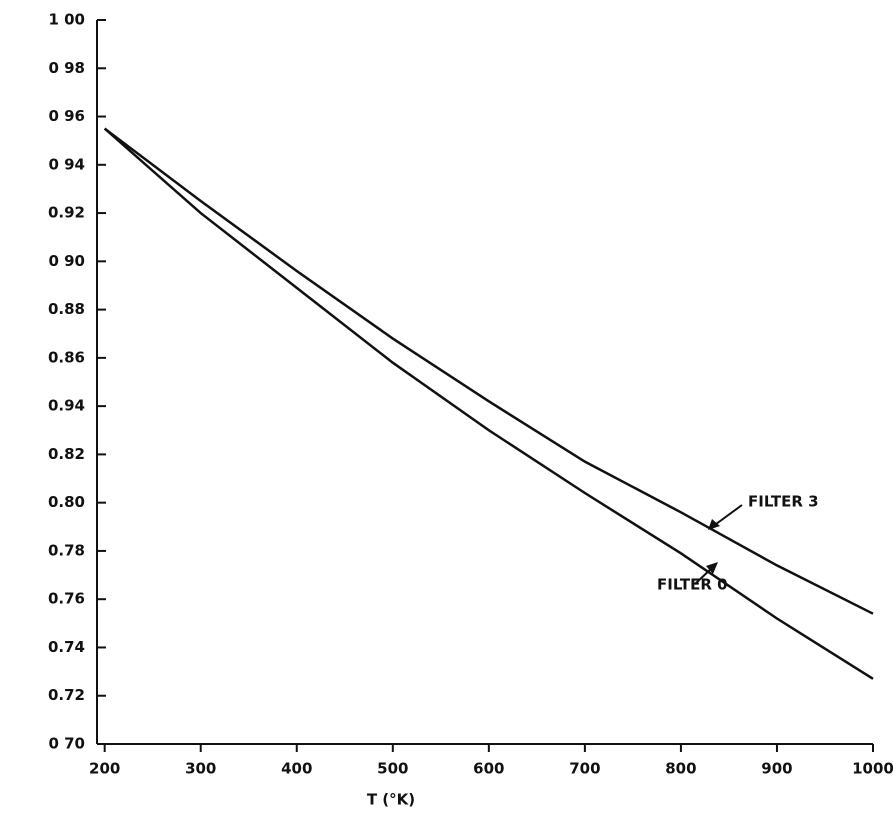  I want to click on y-tick-label: 0.72, so click(66, 695).